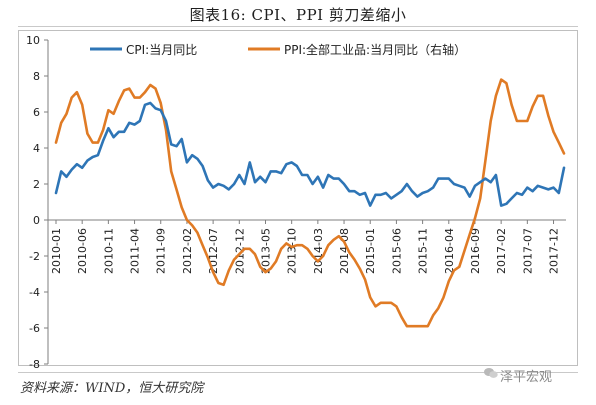  What do you see at coordinates (298, 372) in the screenshot?
I see `source-divider` at bounding box center [298, 372].